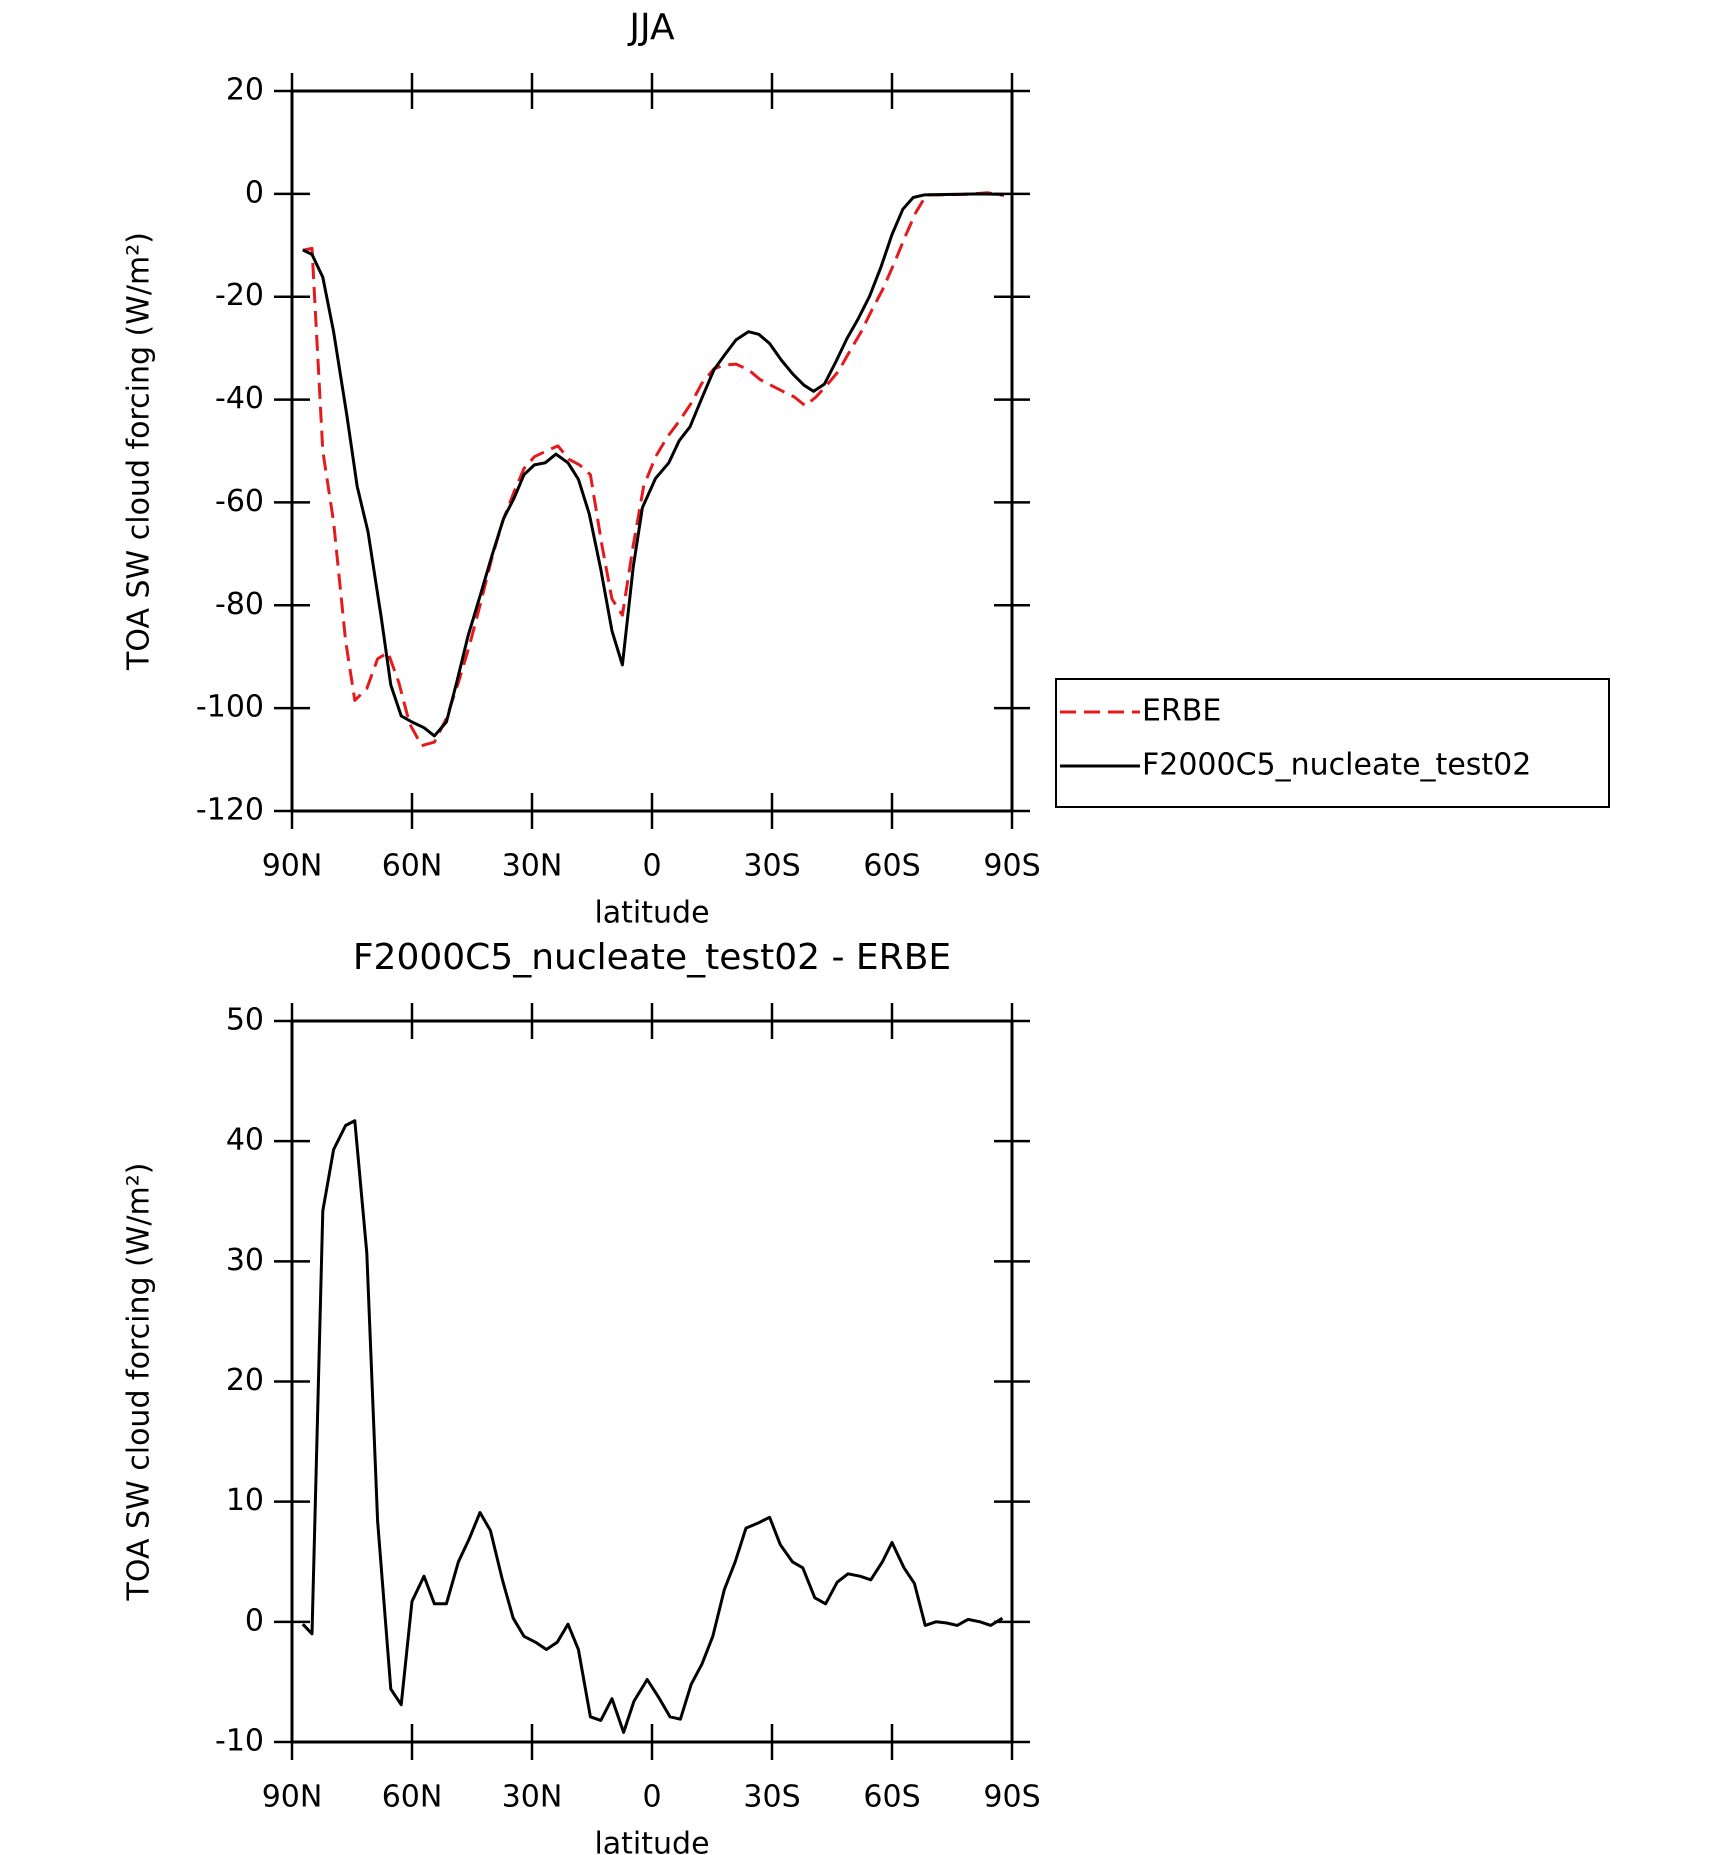 This screenshot has height=1855, width=1710. I want to click on y-tick-label: 50, so click(245, 1020).